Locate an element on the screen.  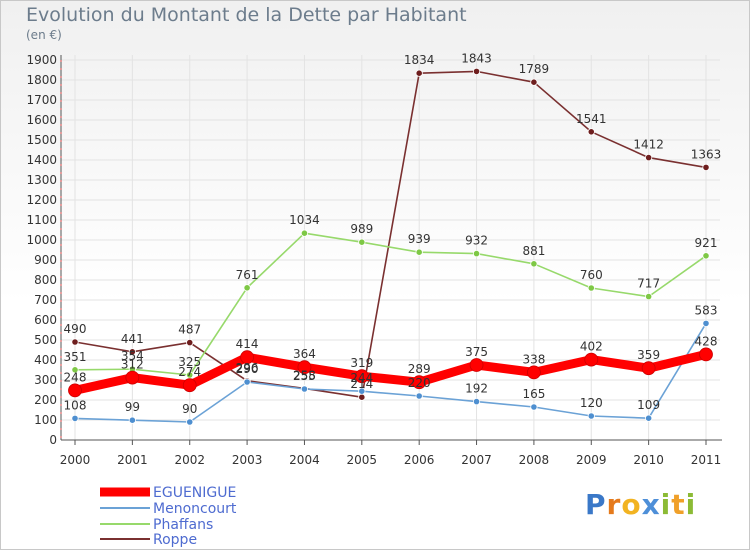
data-label: 319 is located at coordinates (361, 363).